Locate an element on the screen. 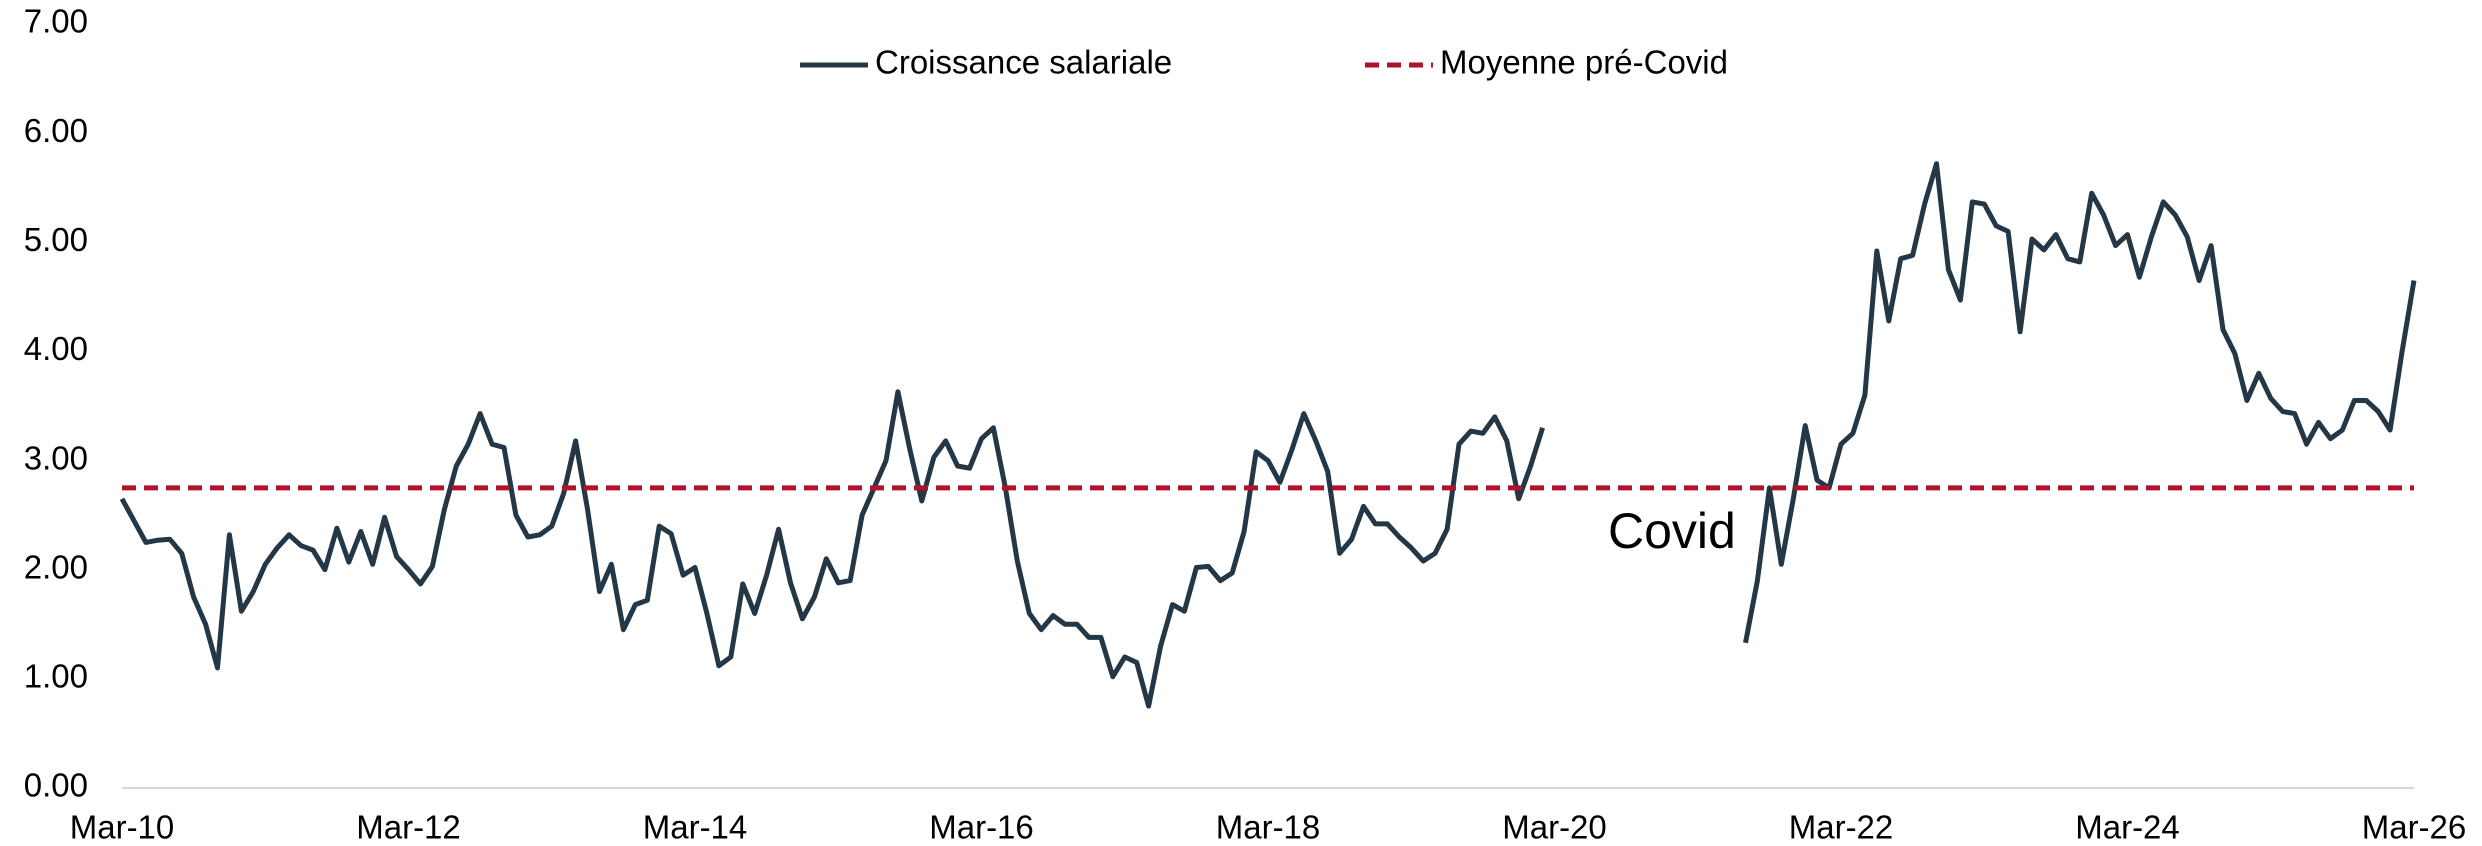  x-tick-label: Mar-20 is located at coordinates (1554, 827).